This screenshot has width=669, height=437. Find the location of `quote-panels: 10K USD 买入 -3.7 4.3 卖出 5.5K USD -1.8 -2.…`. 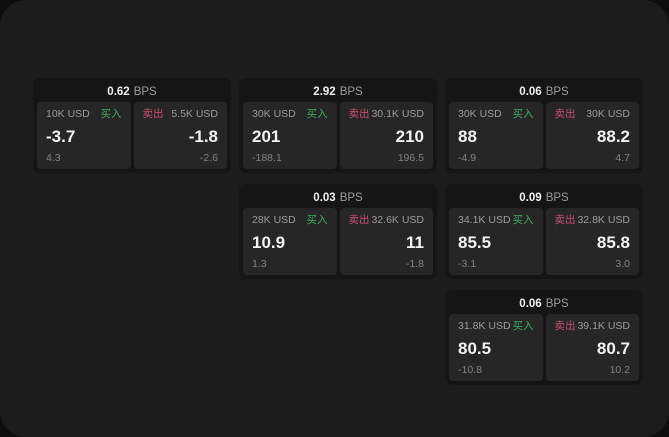

quote-panels: 10K USD 买入 -3.7 4.3 卖出 5.5K USD -1.8 -2.… is located at coordinates (132, 135).